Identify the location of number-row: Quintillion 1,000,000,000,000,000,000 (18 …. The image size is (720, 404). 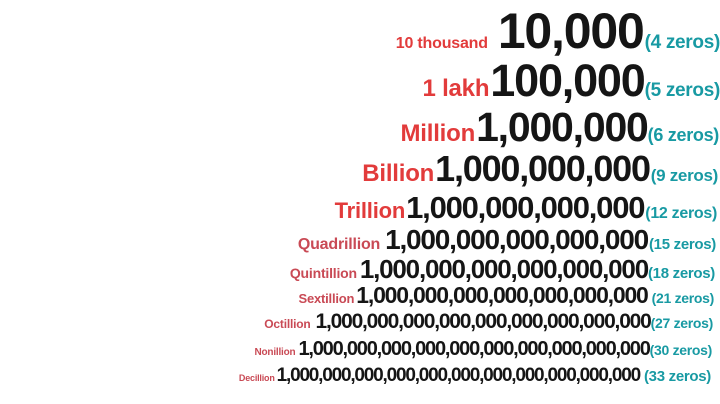
(502, 269).